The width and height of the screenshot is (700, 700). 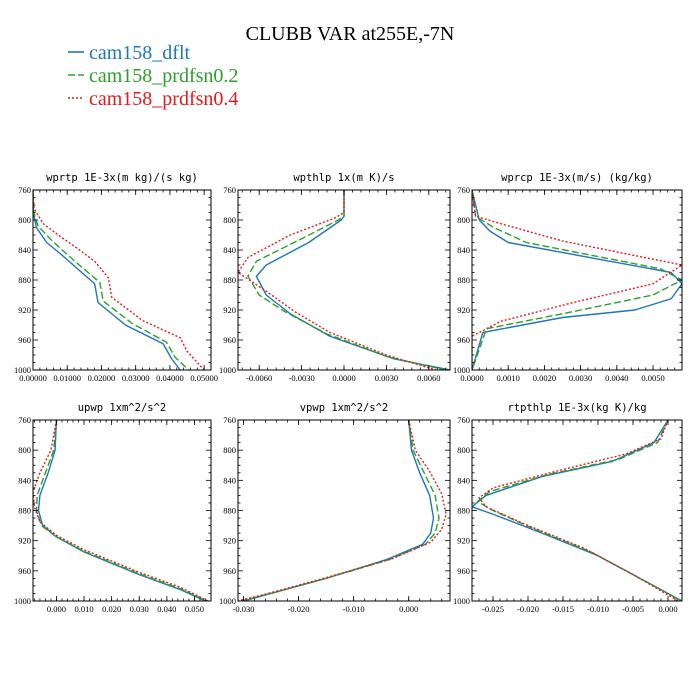 I want to click on legend-label: cam158_dflt, so click(x=140, y=53).